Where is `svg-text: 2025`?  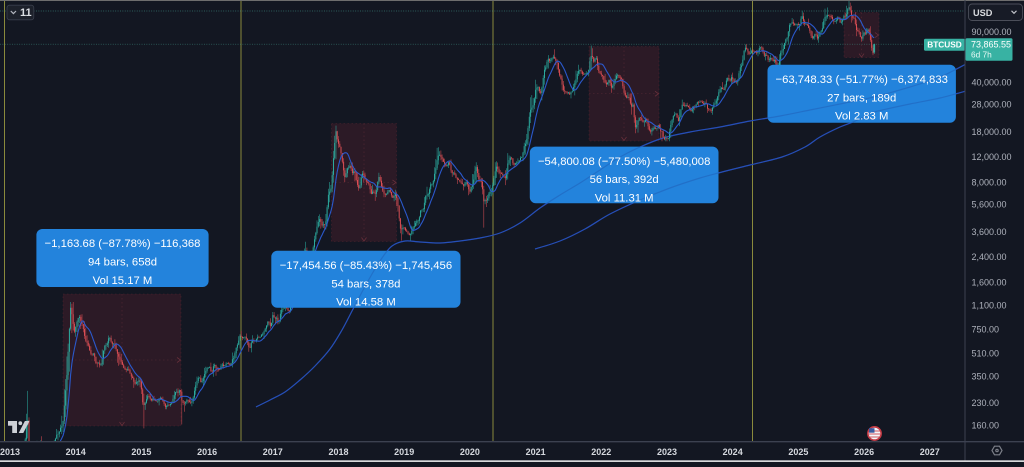
svg-text: 2025 is located at coordinates (798, 452).